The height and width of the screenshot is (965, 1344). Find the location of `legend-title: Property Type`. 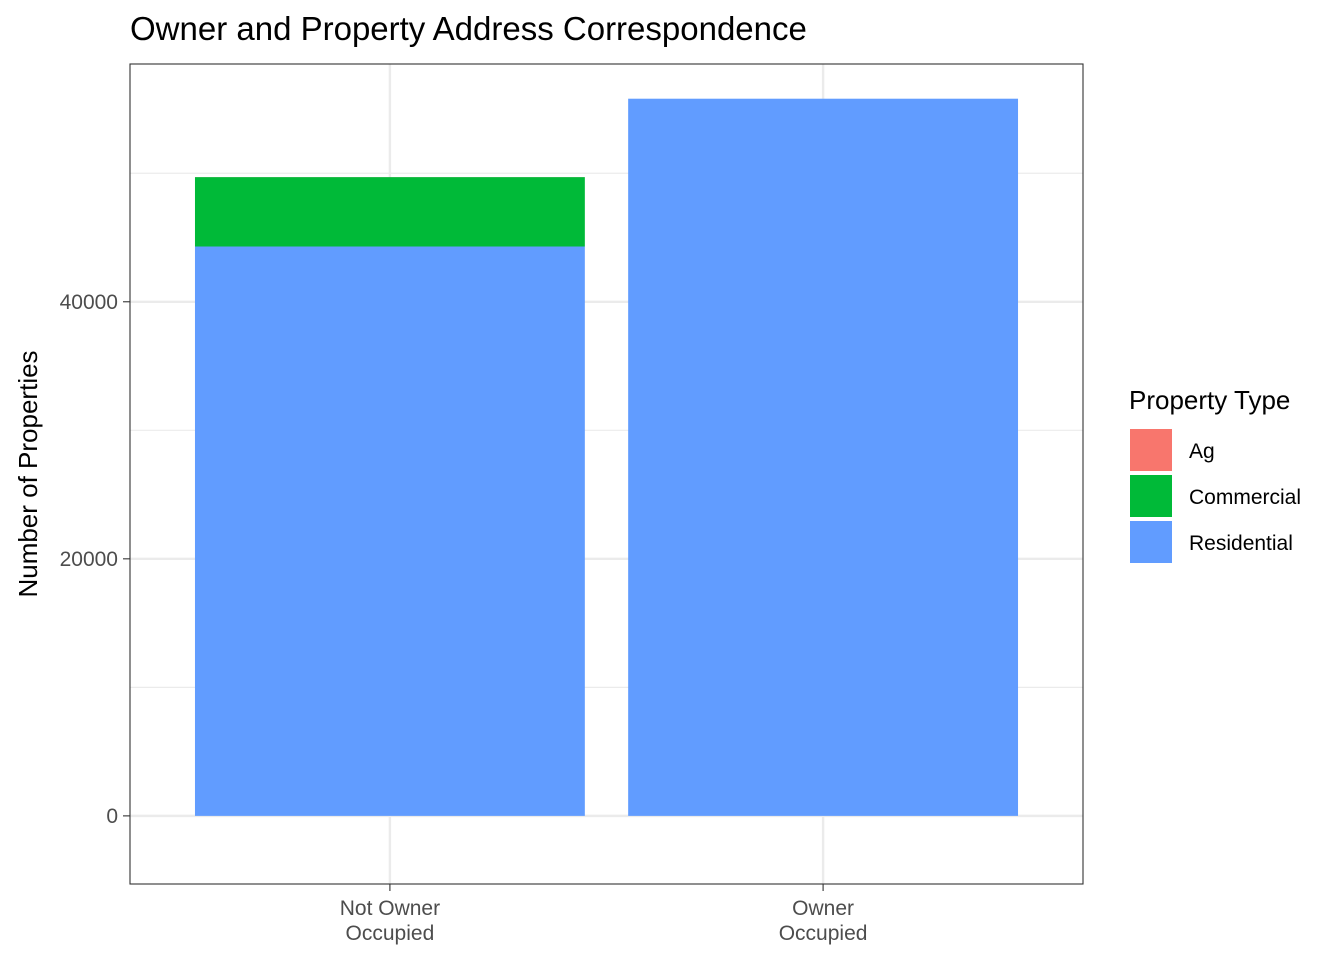

legend-title: Property Type is located at coordinates (1209, 400).